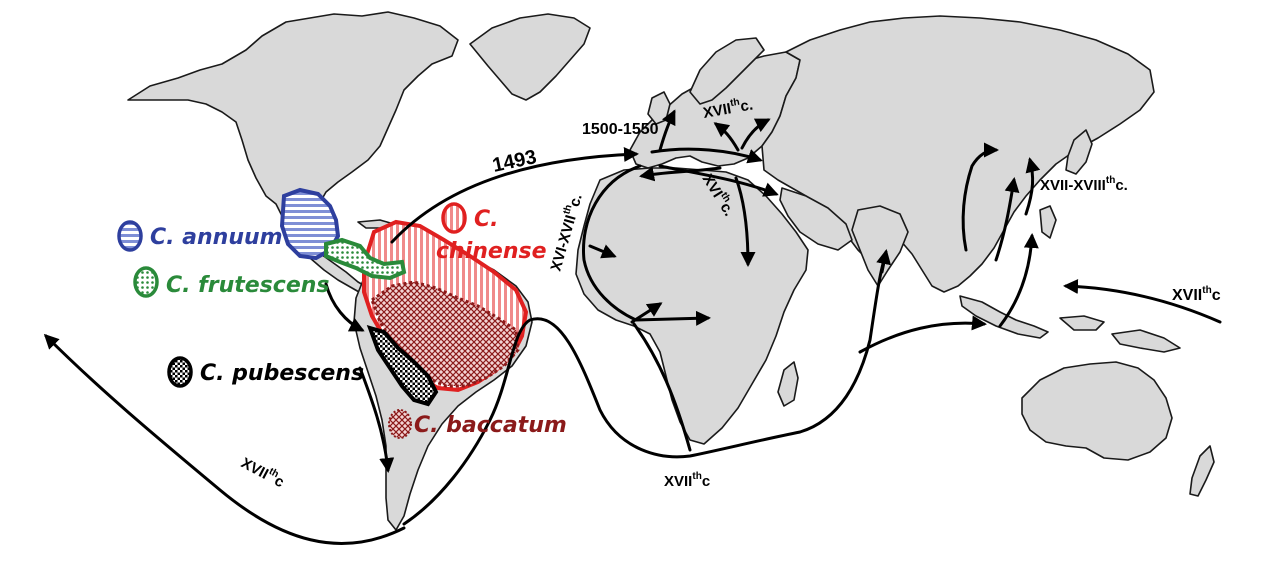 This screenshot has height=562, width=1283. Describe the element at coordinates (816, 219) in the screenshot. I see `arabia` at that location.